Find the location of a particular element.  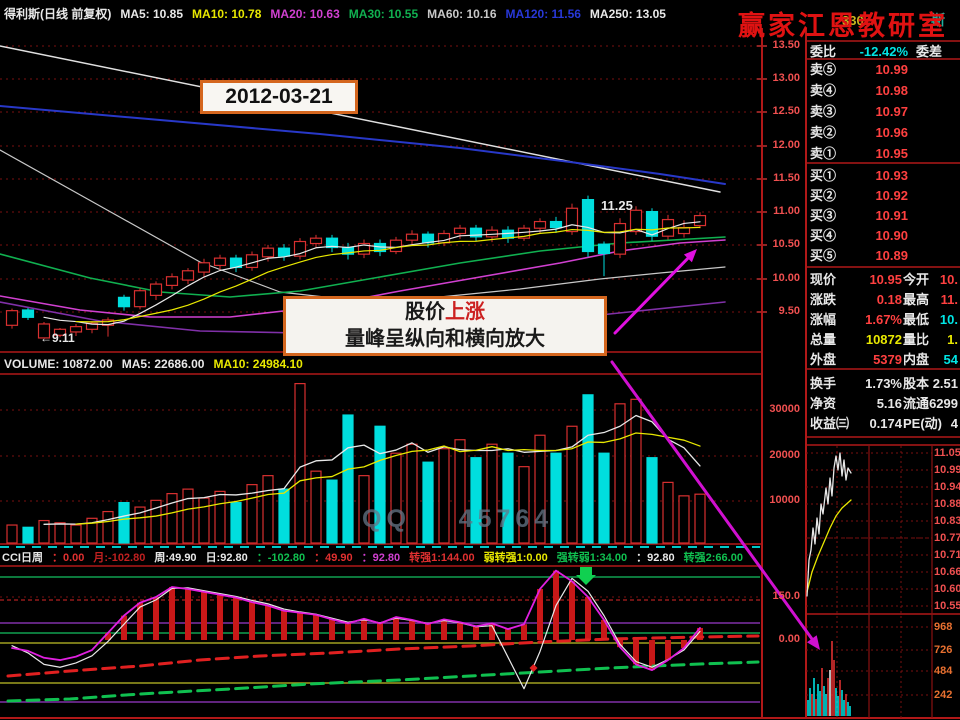

mini-price-label: 10.77 is located at coordinates (947, 538).